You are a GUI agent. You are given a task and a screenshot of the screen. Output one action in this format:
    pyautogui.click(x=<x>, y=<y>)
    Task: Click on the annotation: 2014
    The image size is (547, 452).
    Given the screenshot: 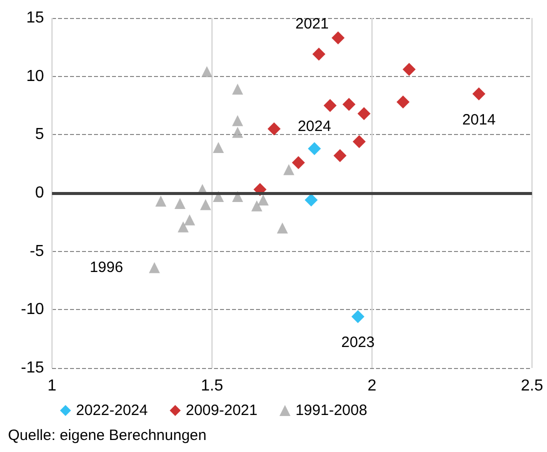 What is the action you would take?
    pyautogui.click(x=479, y=119)
    